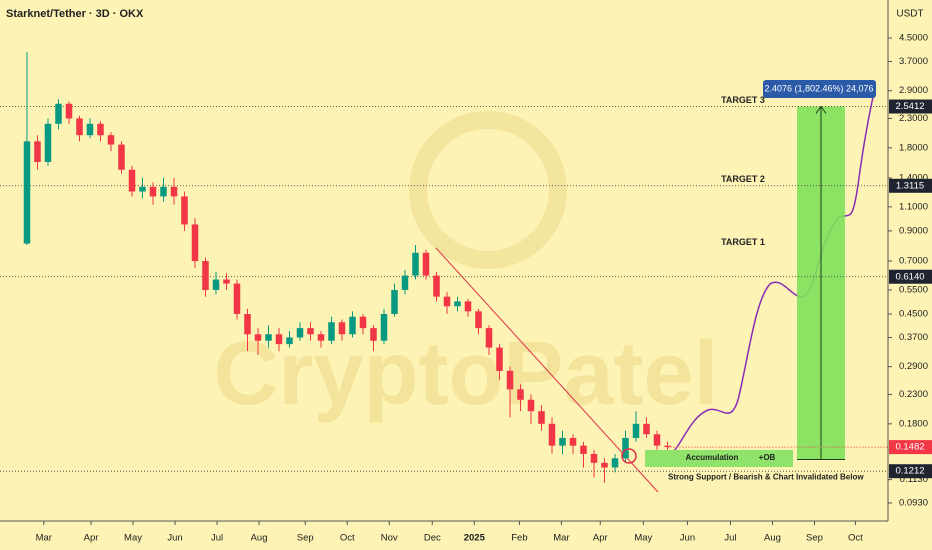 Image resolution: width=932 pixels, height=550 pixels. What do you see at coordinates (743, 100) in the screenshot?
I see `level-name: TARGET 3` at bounding box center [743, 100].